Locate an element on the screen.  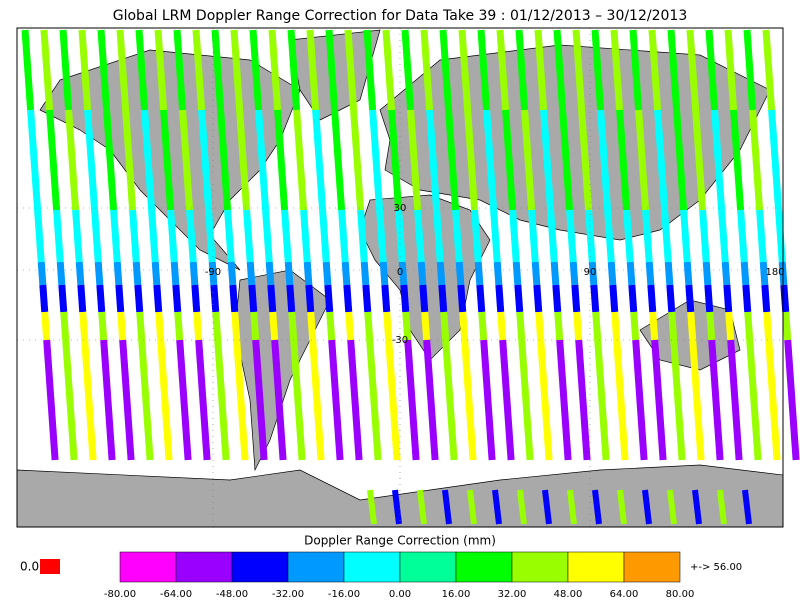
colorbar-tick-label: 16.00 is located at coordinates (456, 594).